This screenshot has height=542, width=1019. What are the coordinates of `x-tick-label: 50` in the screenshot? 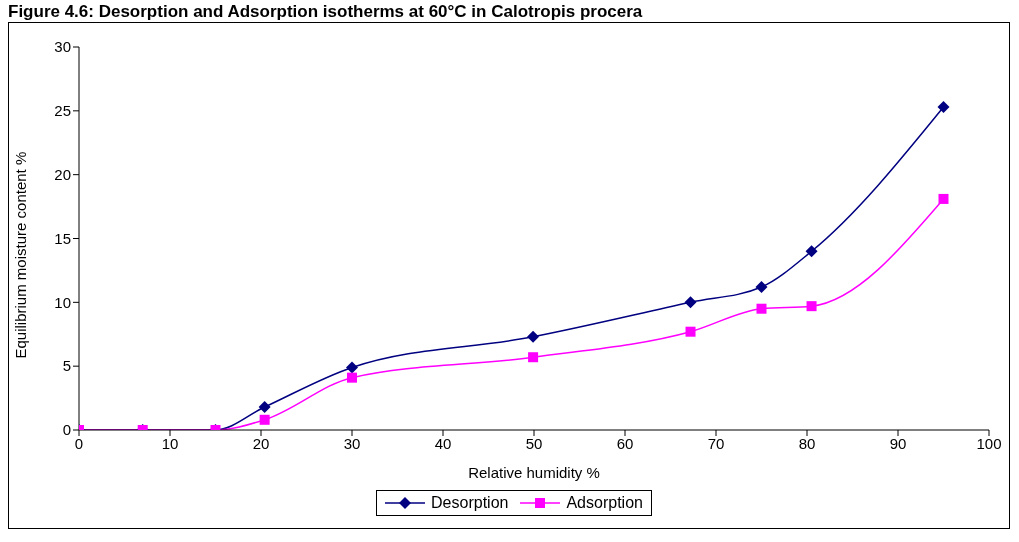 It's located at (534, 443).